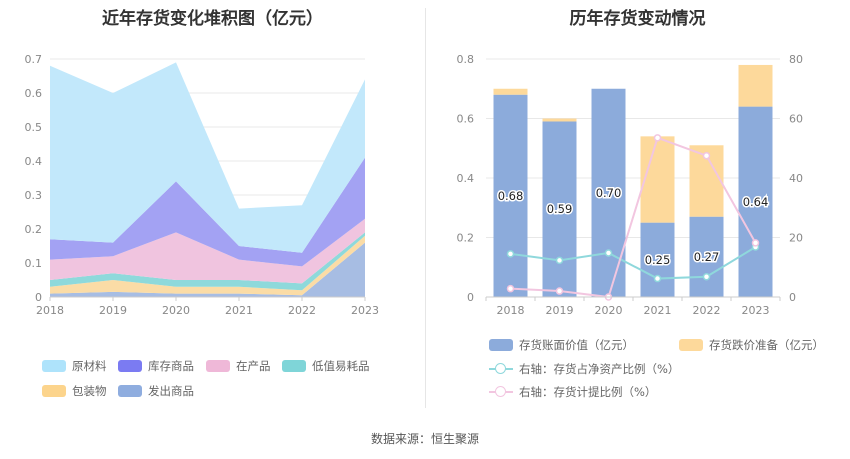 This screenshot has height=459, width=850. Describe the element at coordinates (609, 310) in the screenshot. I see `right-x-tick-label: 2020` at that location.